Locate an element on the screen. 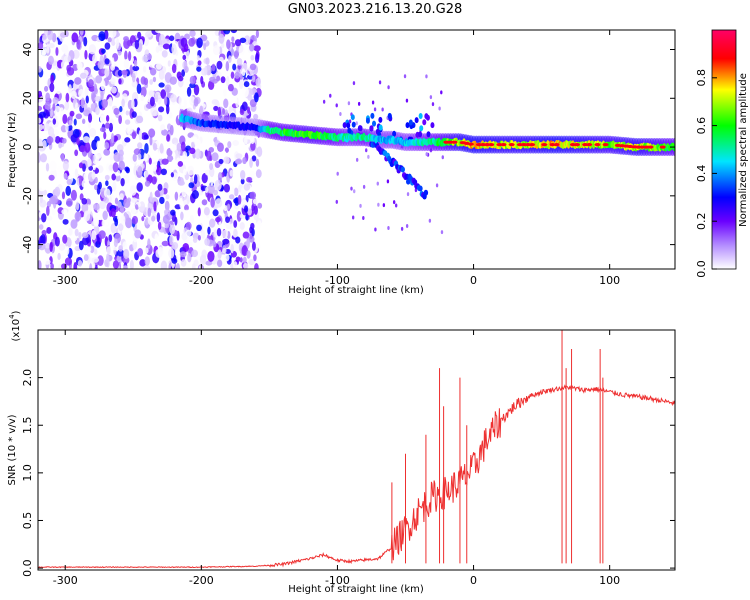 Image resolution: width=750 pixels, height=600 pixels. ridge-branch is located at coordinates (426, 192).